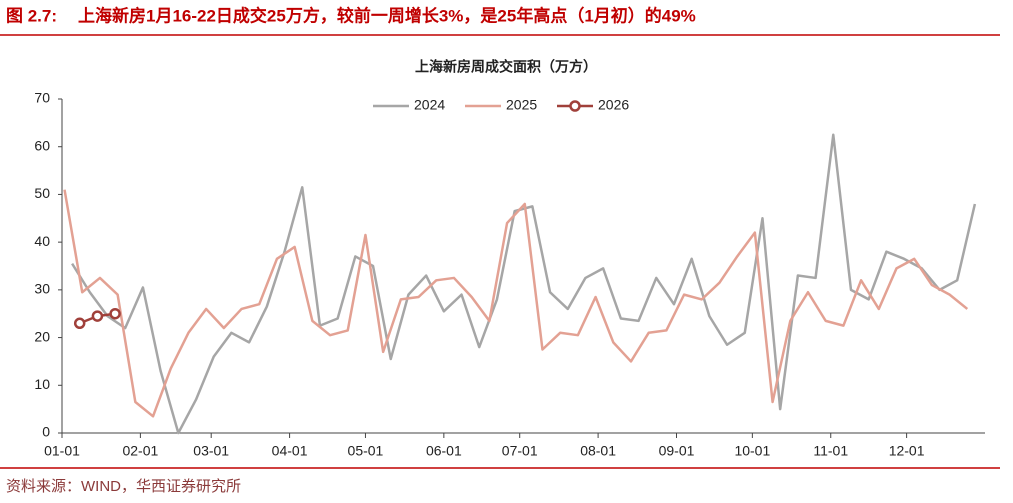  What do you see at coordinates (521, 105) in the screenshot?
I see `legend-label: 2025` at bounding box center [521, 105].